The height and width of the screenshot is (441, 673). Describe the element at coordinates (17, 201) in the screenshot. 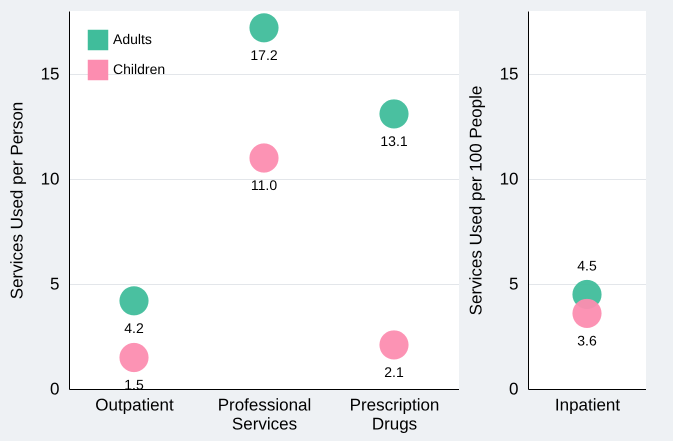

I see `y-axis-title: Services Used per Person` at that location.